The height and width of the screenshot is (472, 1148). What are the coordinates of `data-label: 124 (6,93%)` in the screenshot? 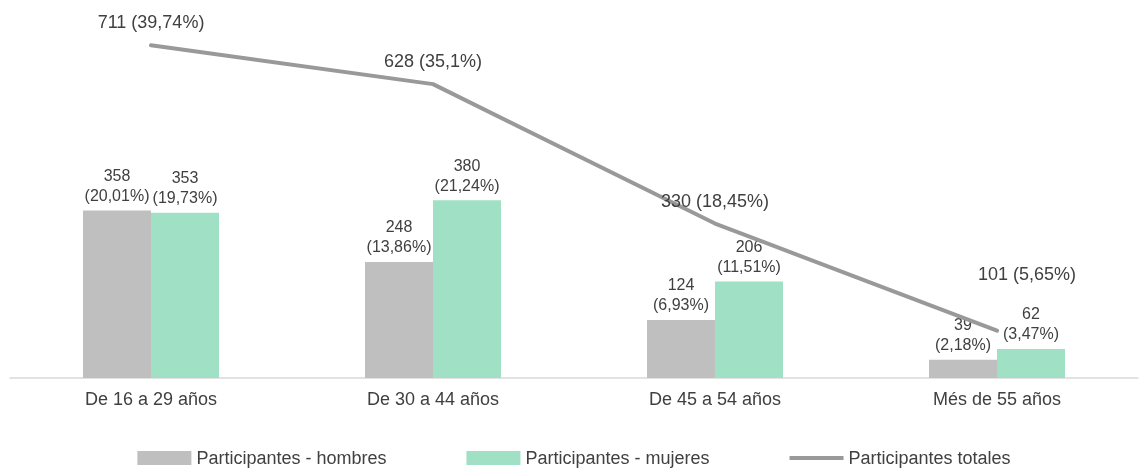 It's located at (681, 295).